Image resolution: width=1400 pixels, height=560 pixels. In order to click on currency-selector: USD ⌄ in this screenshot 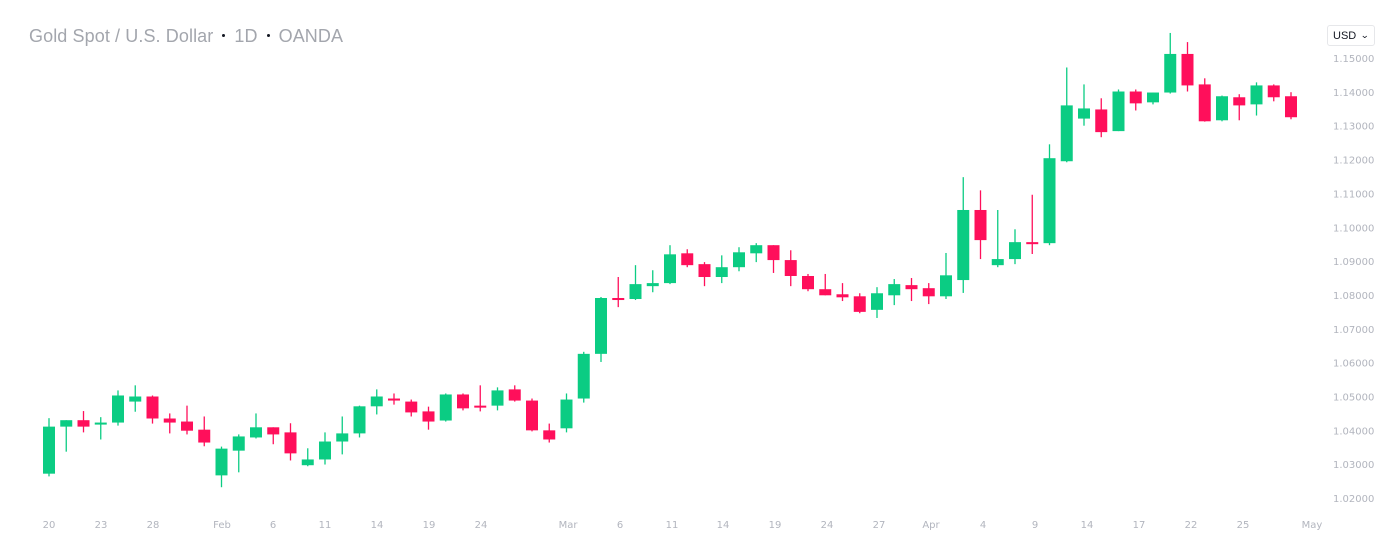, I will do `click(1351, 35)`.